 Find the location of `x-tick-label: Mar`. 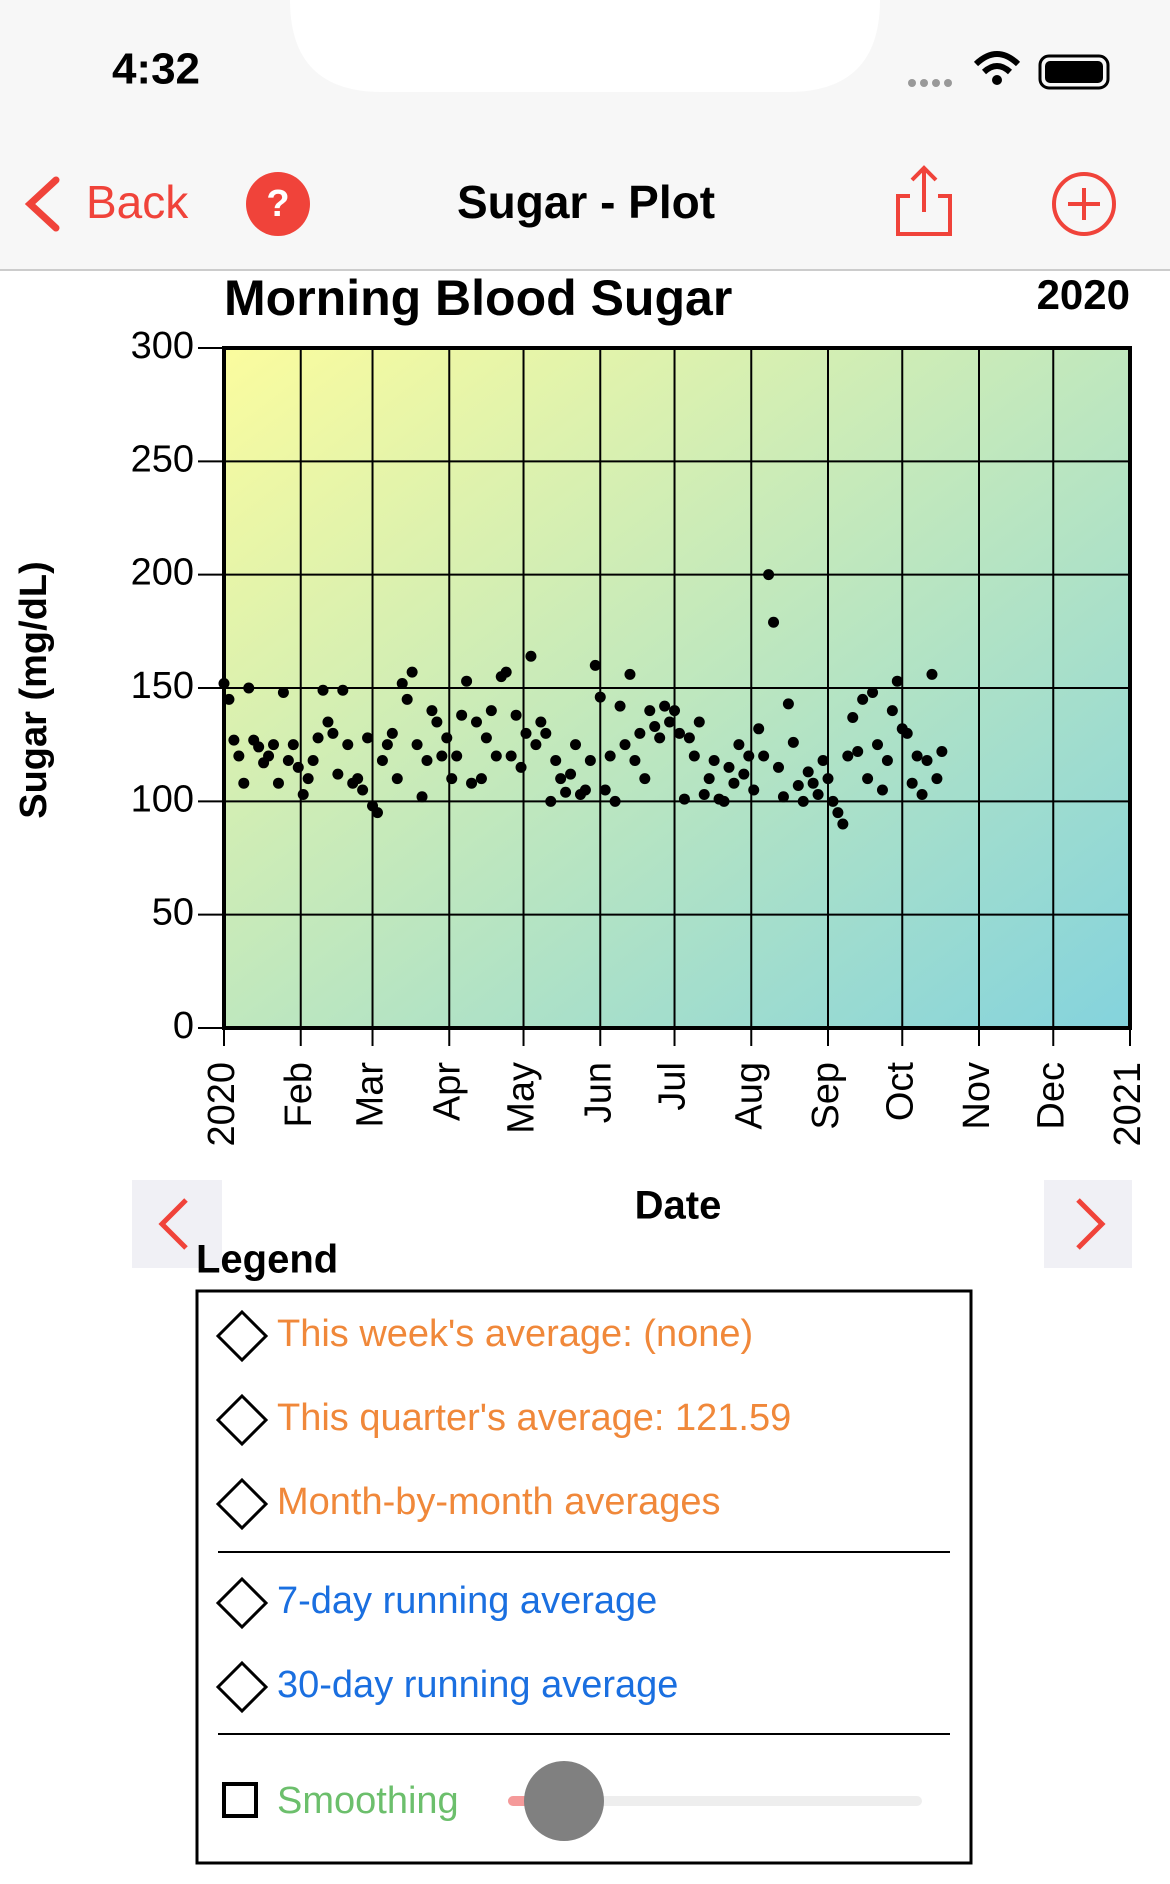

x-tick-label: Mar is located at coordinates (371, 1095).